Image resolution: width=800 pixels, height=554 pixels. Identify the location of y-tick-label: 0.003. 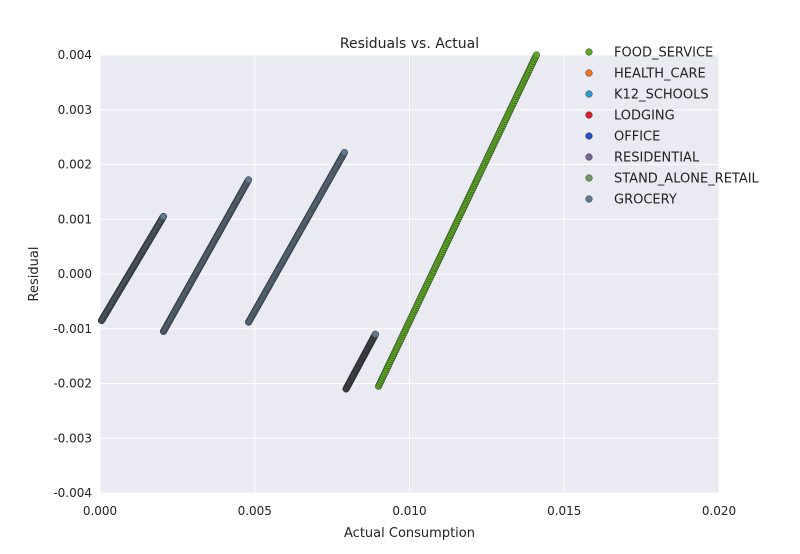
(75, 110).